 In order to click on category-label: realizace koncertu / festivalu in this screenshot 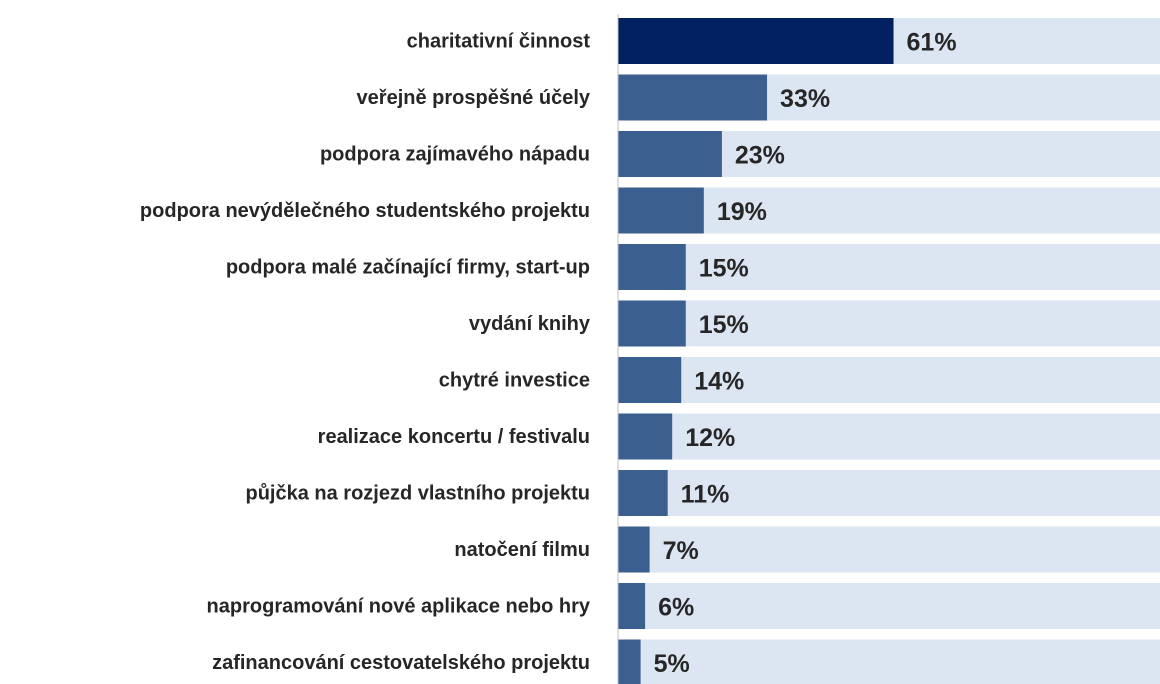, I will do `click(454, 437)`.